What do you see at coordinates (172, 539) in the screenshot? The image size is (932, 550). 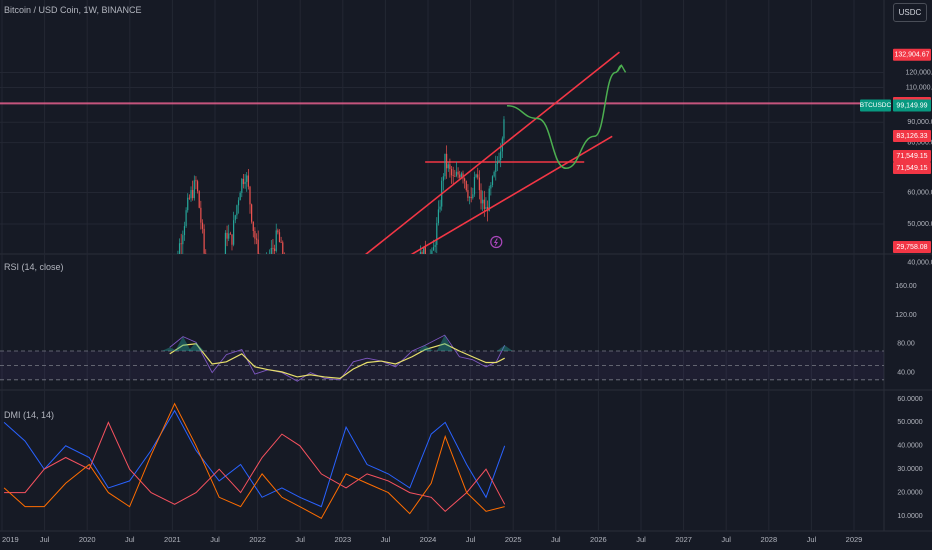 I see `time-axis-tick: 2021` at bounding box center [172, 539].